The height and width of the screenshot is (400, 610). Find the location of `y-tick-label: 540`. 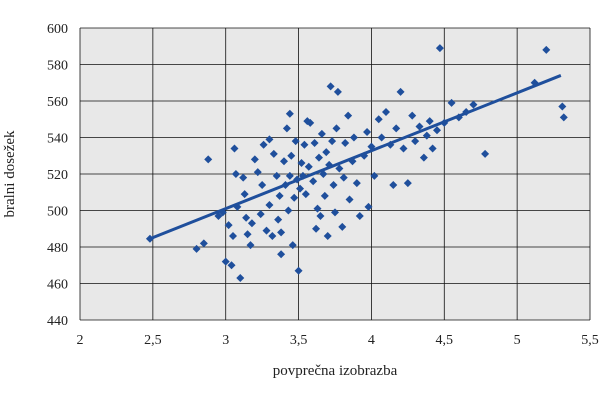

y-tick-label: 540 is located at coordinates (57, 139).